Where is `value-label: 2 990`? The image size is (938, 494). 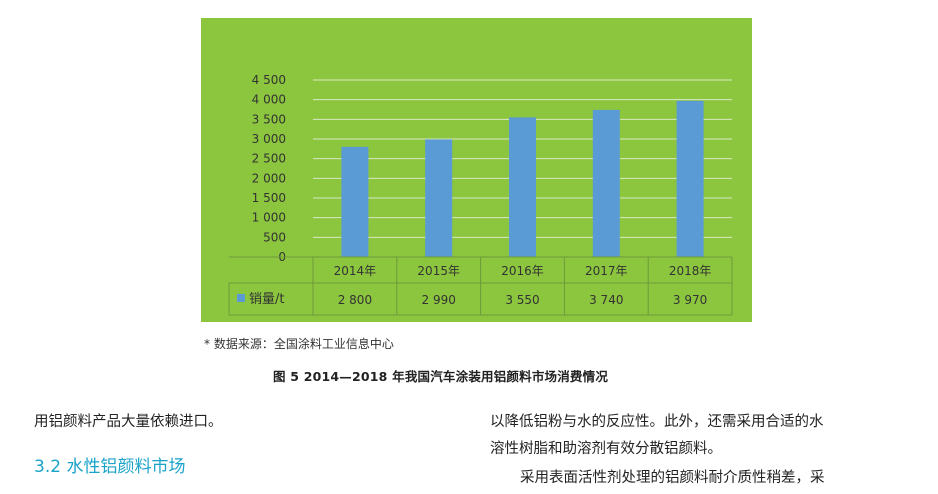 value-label: 2 990 is located at coordinates (439, 300).